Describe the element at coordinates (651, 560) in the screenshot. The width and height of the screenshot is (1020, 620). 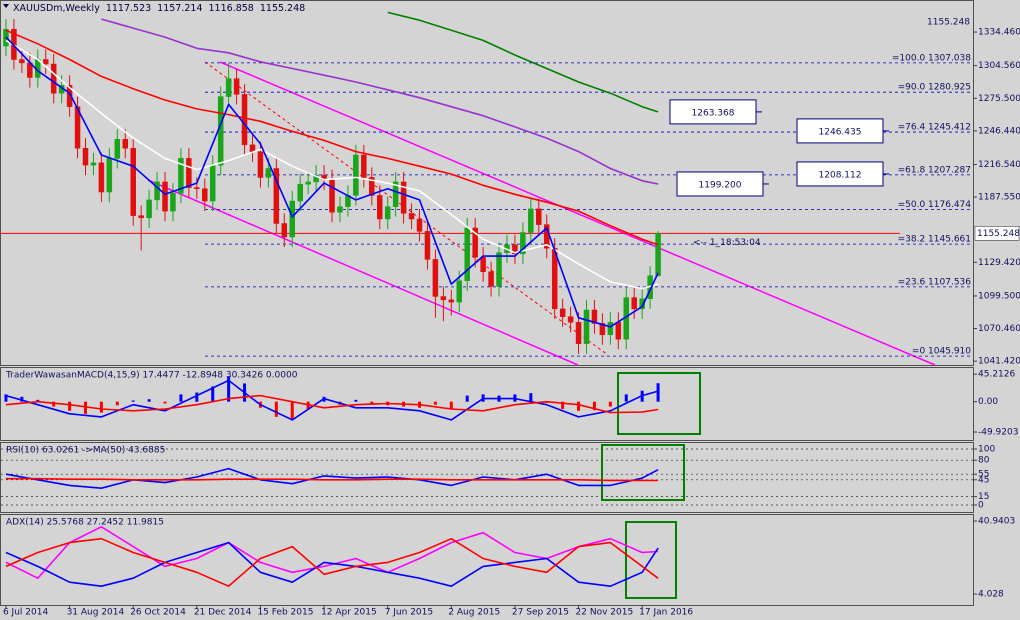
I see `adx-highlight` at that location.